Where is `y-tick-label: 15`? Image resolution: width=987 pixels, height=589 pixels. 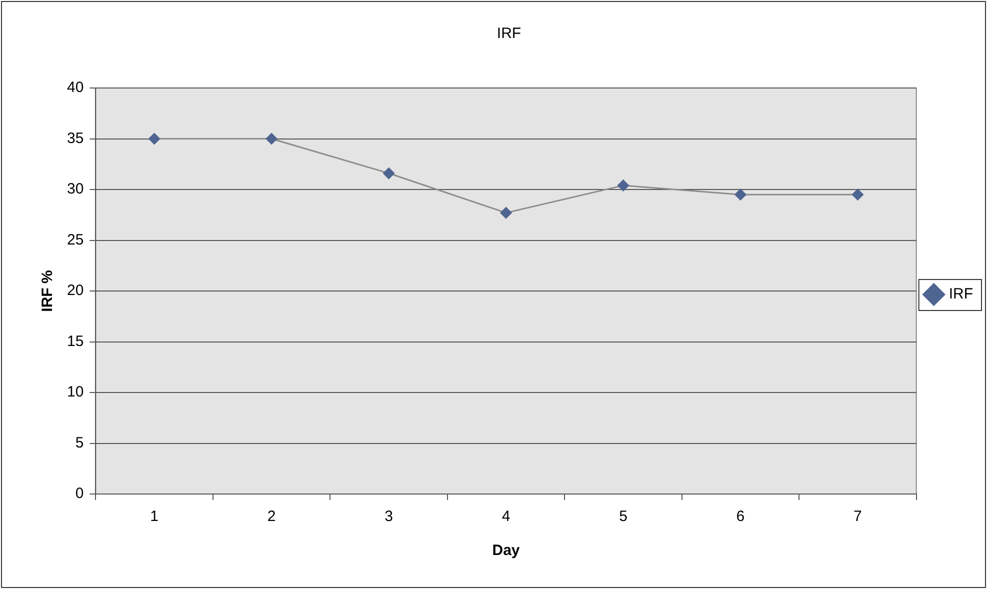 y-tick-label: 15 is located at coordinates (75, 341).